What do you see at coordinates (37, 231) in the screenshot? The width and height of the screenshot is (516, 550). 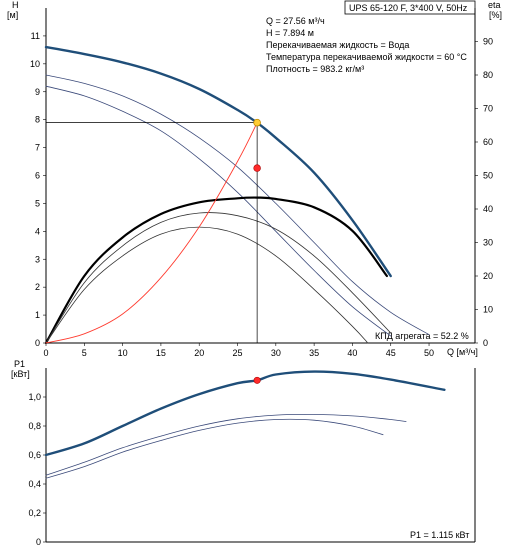 I see `h-tick-label: 4` at bounding box center [37, 231].